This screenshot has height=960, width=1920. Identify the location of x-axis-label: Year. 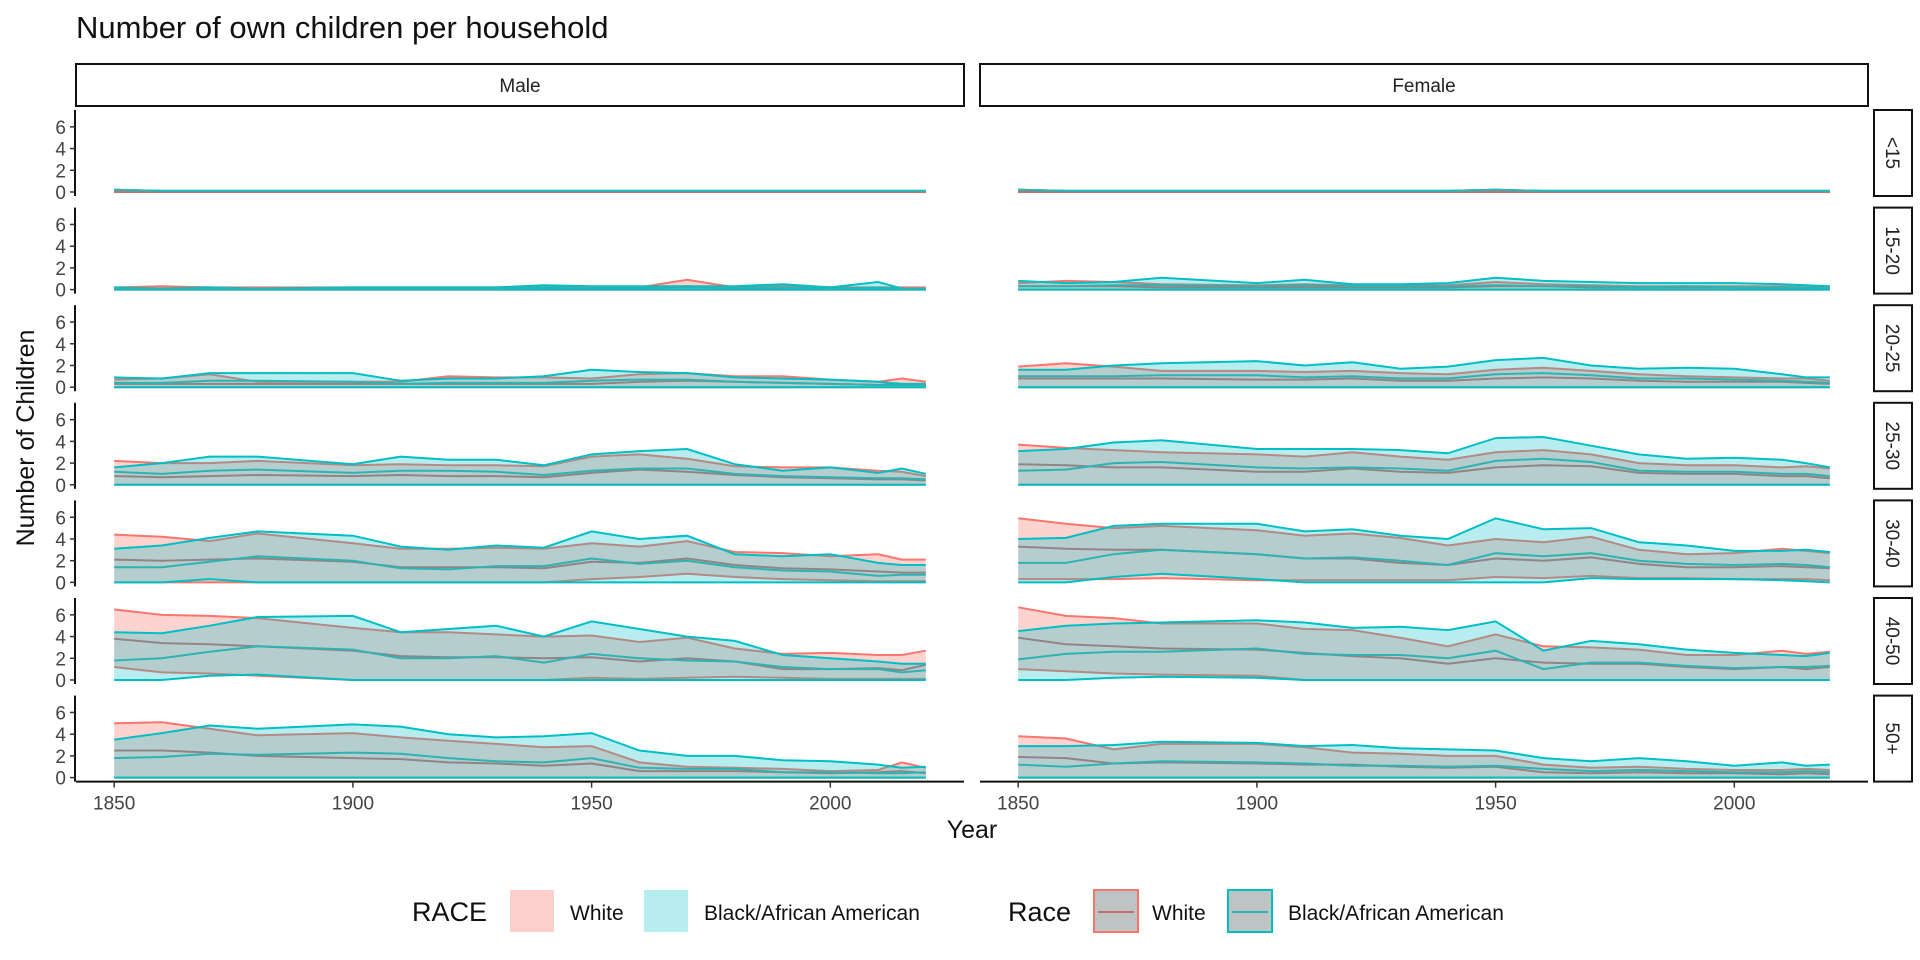
(972, 830).